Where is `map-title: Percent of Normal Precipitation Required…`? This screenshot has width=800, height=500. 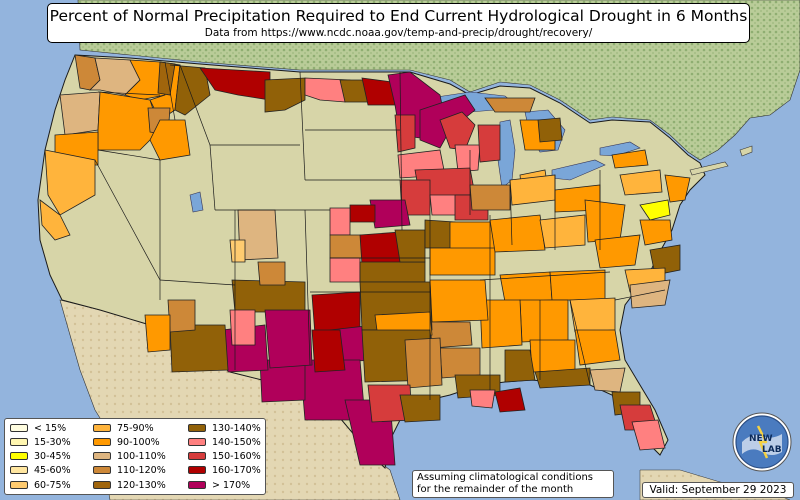
map-title: Percent of Normal Precipitation Required… is located at coordinates (398, 16).